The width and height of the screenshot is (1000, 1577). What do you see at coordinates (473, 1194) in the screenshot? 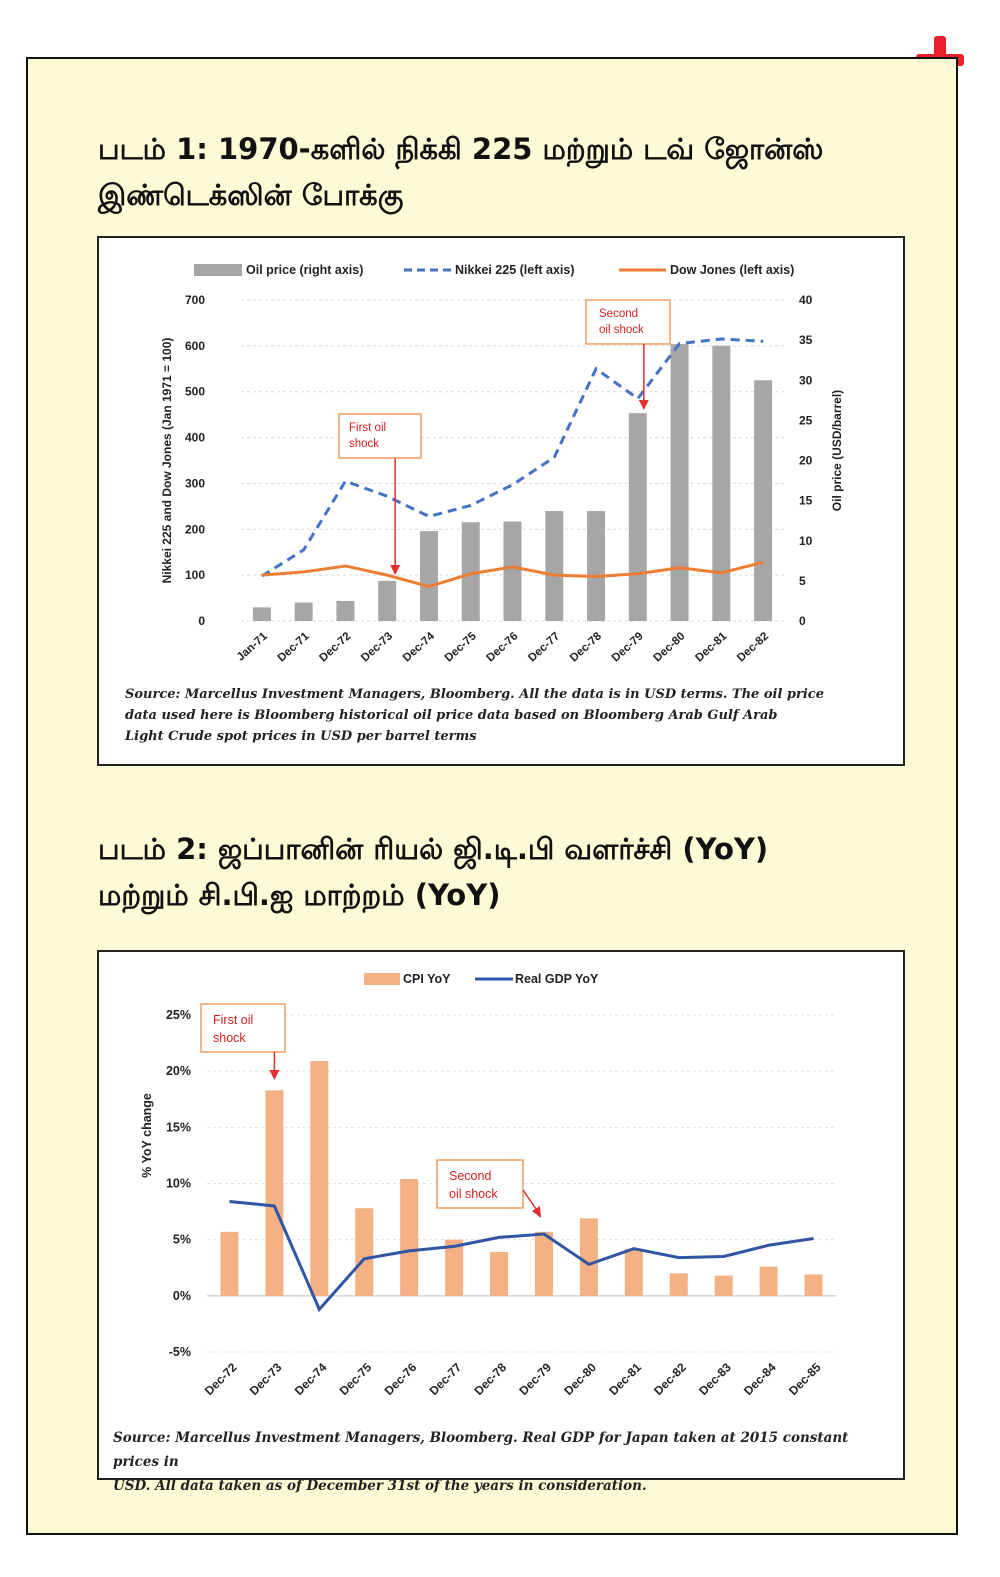
I see `annotation-text: oil shock` at bounding box center [473, 1194].